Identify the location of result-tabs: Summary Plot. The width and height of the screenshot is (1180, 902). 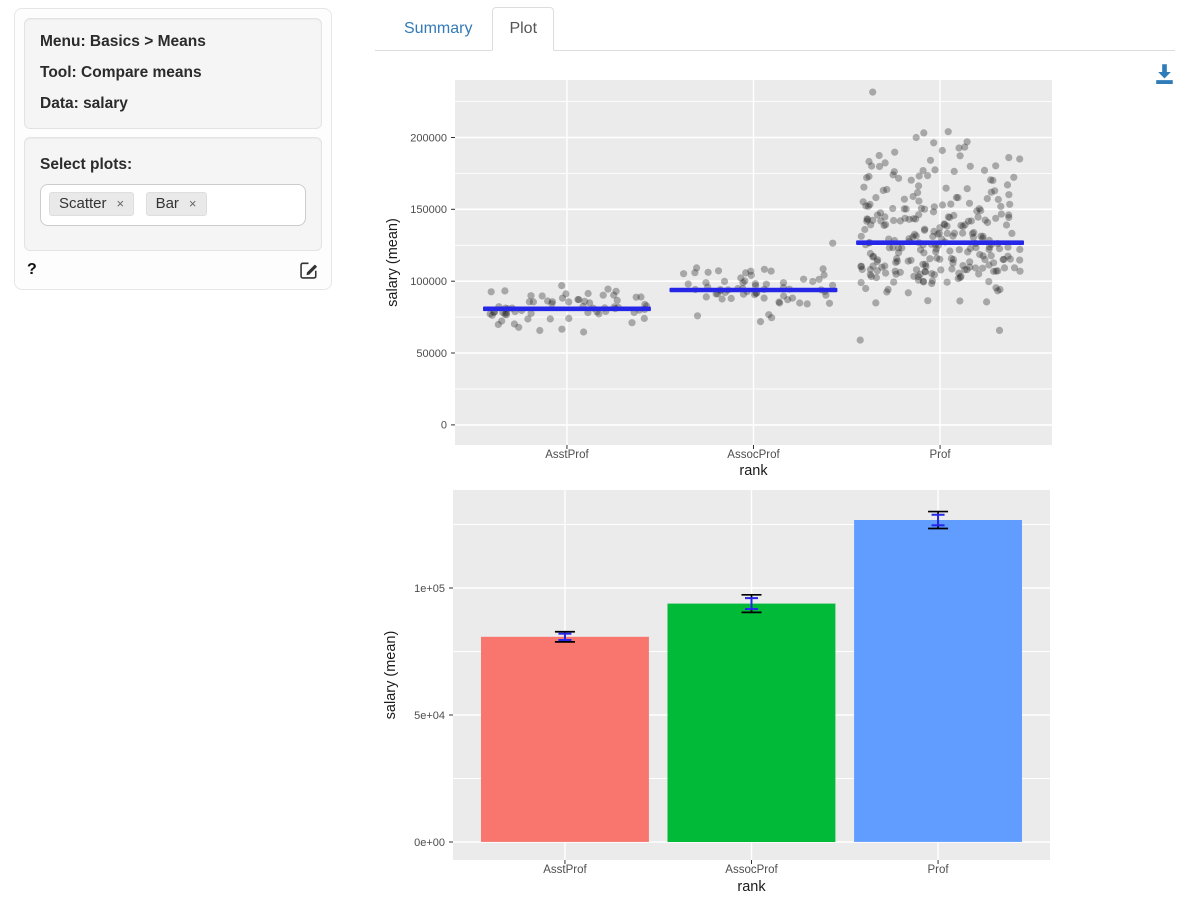
(775, 29).